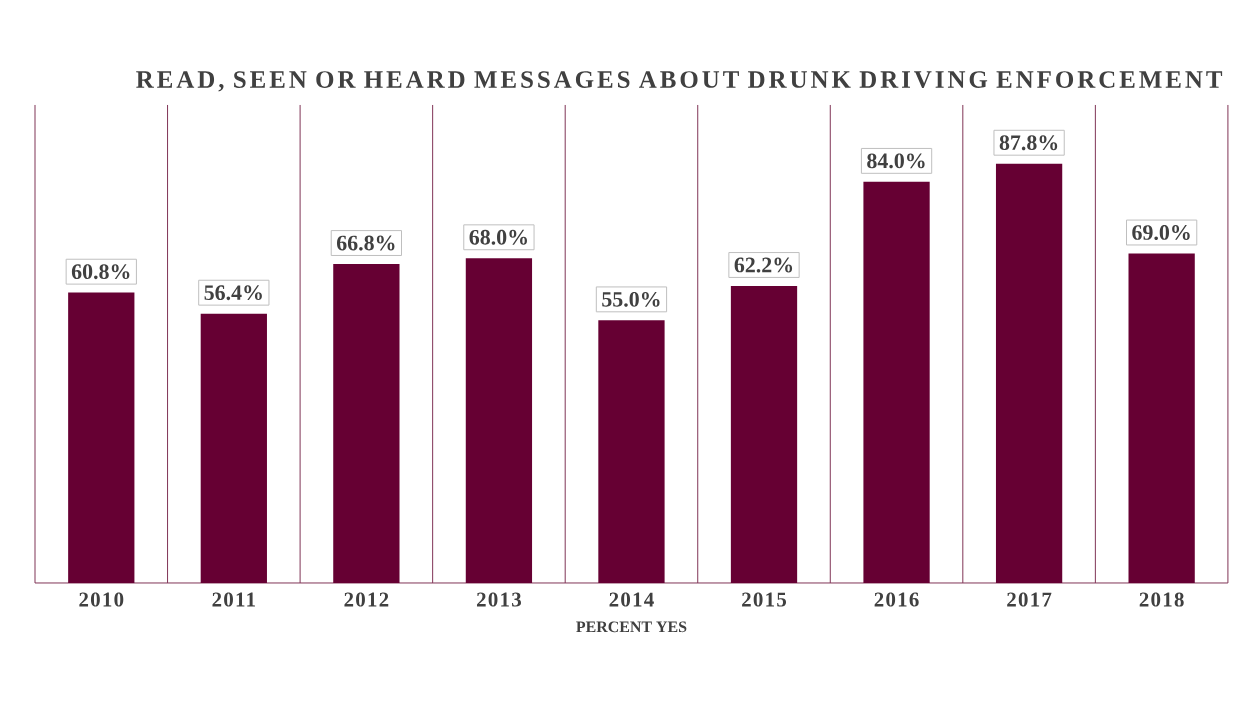 This screenshot has width=1253, height=712. I want to click on data-label: 87.8%, so click(1028, 143).